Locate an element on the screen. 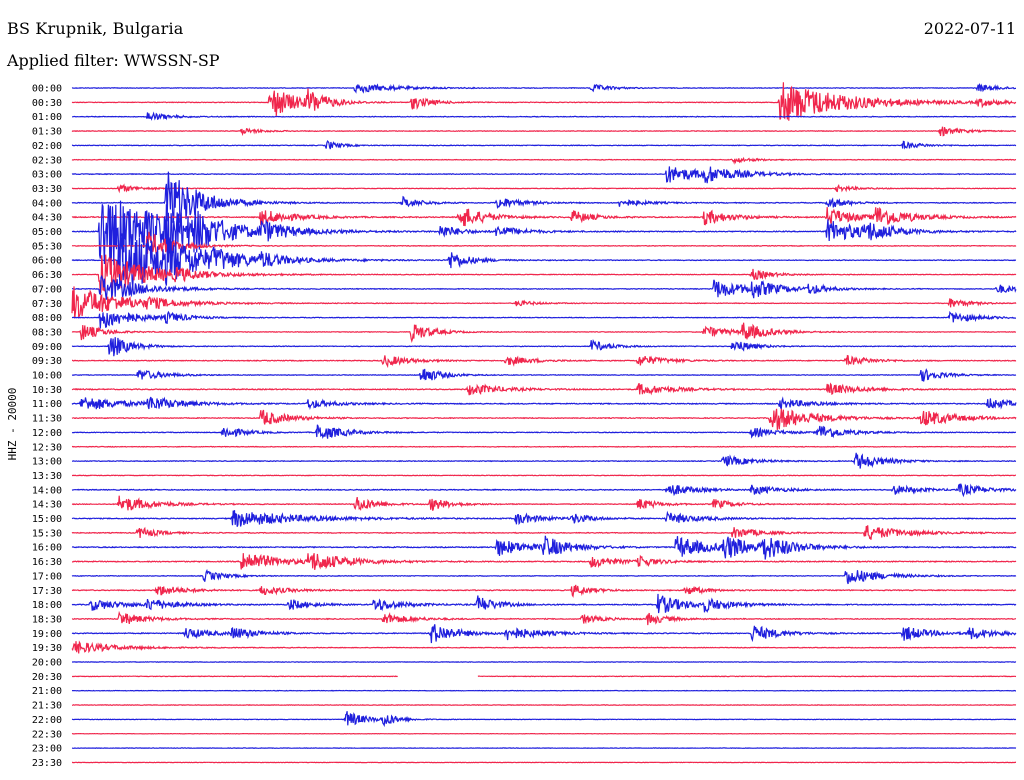 The image size is (1024, 780). time-tick-label: 17:30 is located at coordinates (47, 591).